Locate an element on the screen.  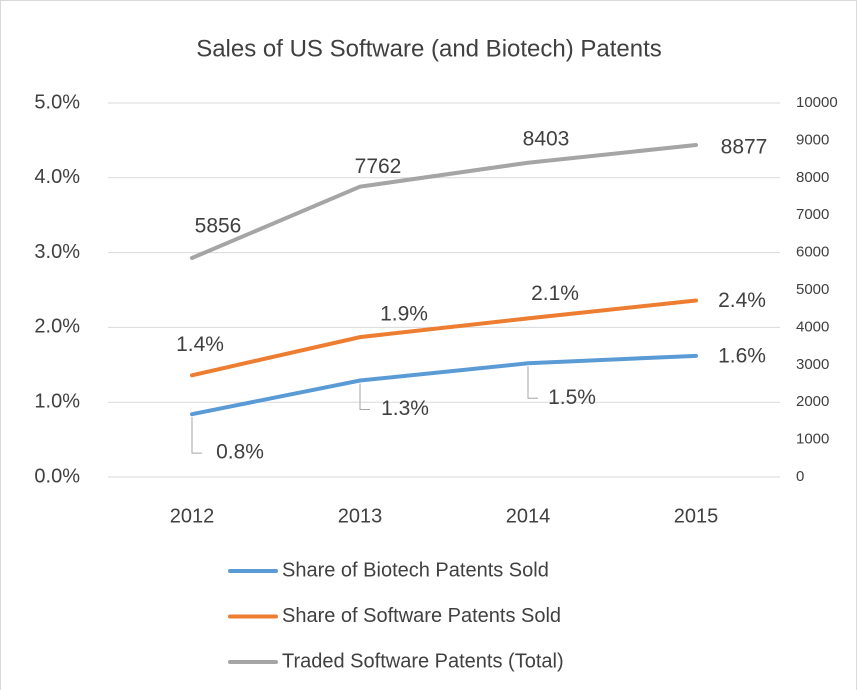
y2-tick-label: 8000 is located at coordinates (812, 177).